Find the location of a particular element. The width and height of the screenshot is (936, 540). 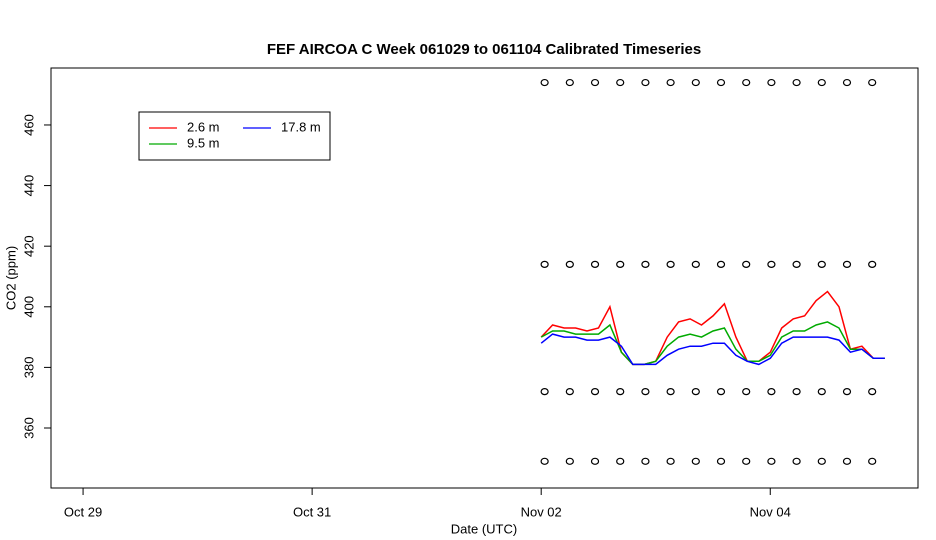

x-axis-label: Date (UTC) is located at coordinates (484, 528).